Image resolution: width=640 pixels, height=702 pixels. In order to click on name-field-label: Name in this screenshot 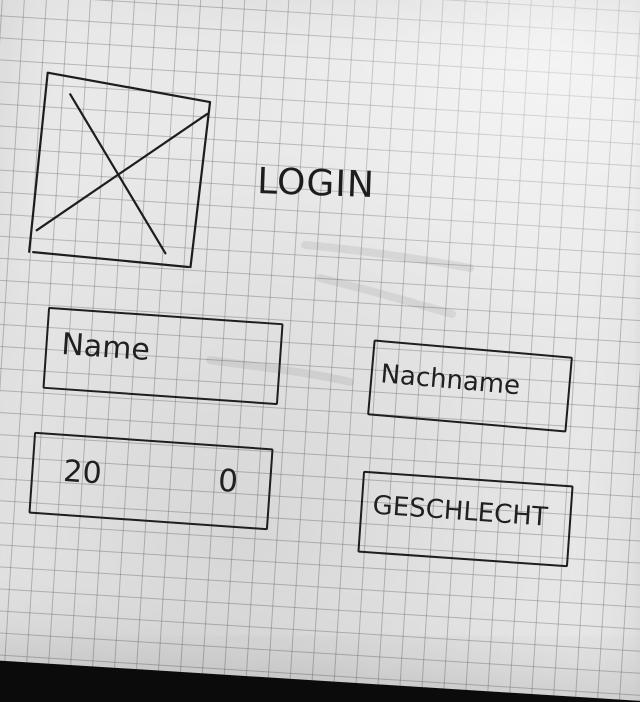, I will do `click(106, 347)`.